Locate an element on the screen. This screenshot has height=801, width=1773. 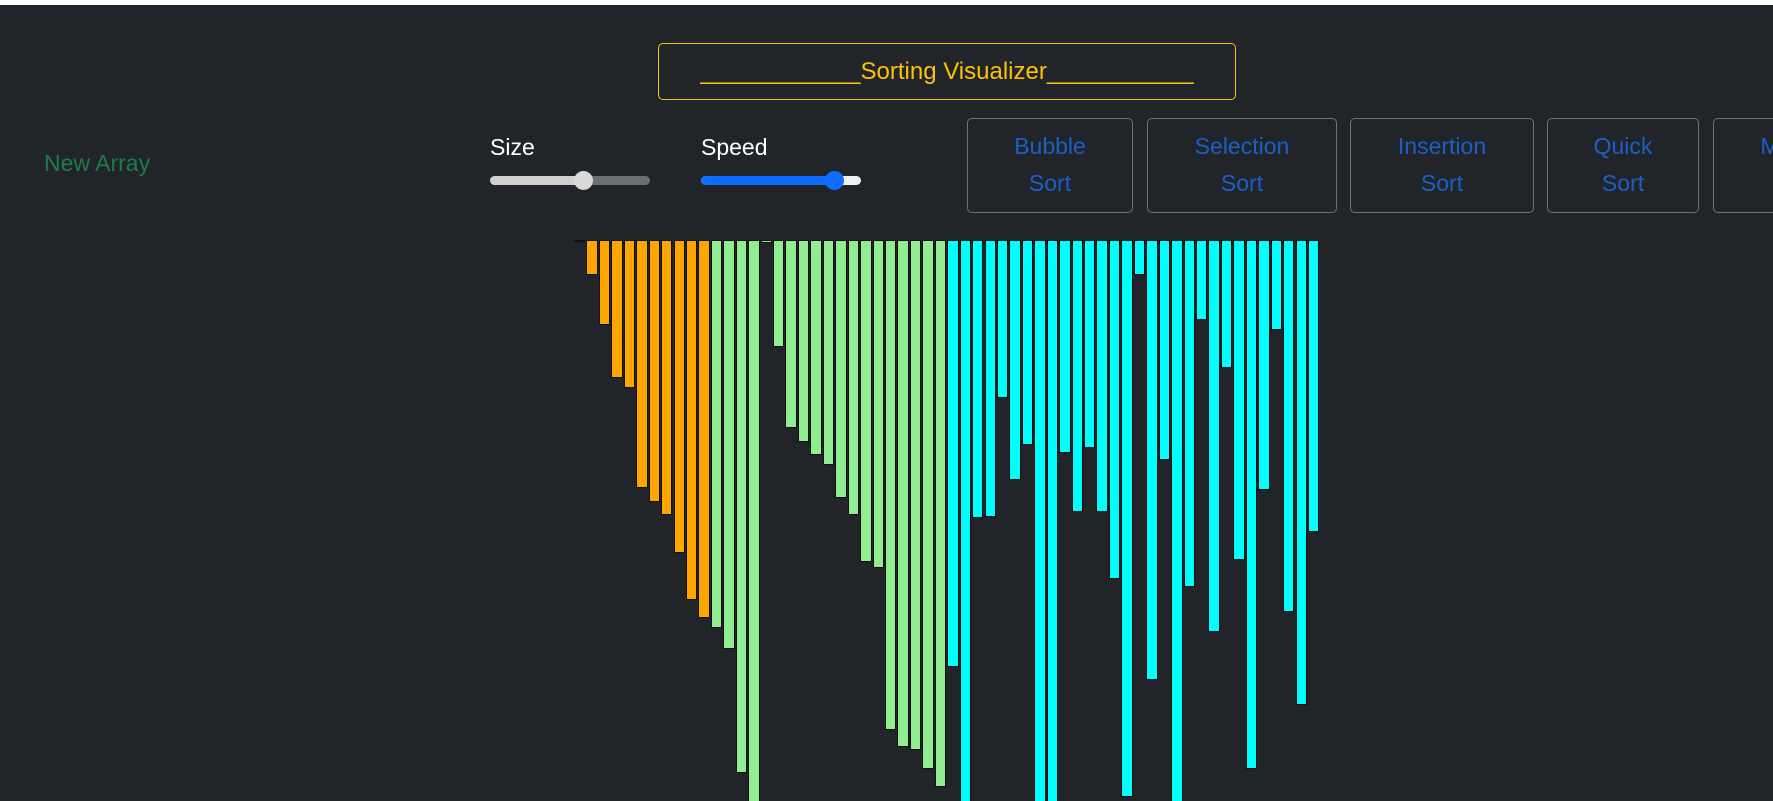
button-text: Quick is located at coordinates (1623, 146).